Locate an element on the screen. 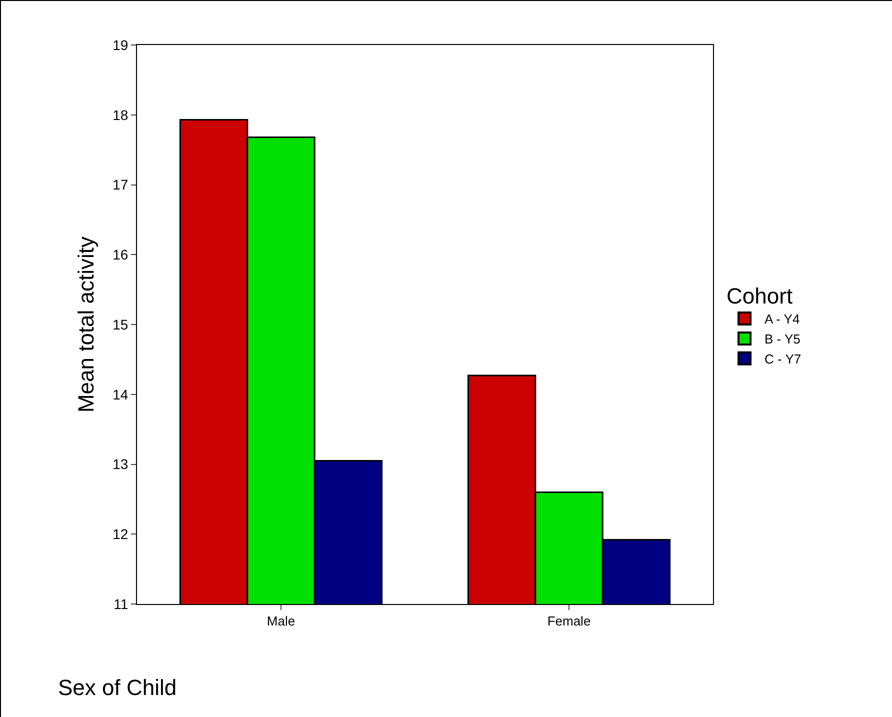 This screenshot has width=892, height=717. x-tick-label: Female is located at coordinates (569, 621).